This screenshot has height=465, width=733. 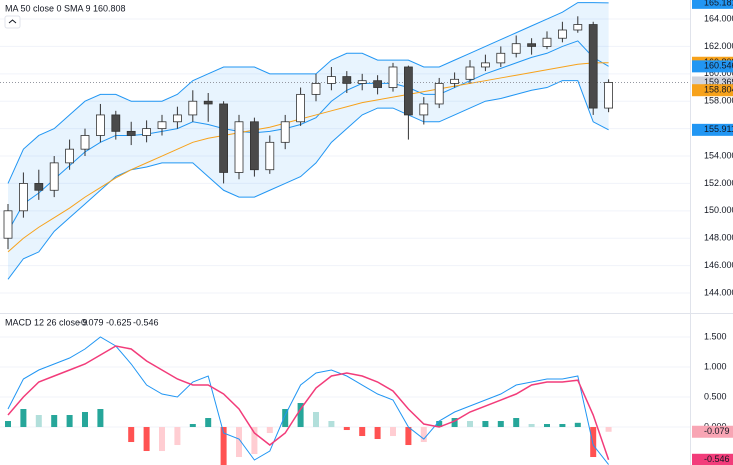 I want to click on price-tag-label: -0.079, so click(x=717, y=431).